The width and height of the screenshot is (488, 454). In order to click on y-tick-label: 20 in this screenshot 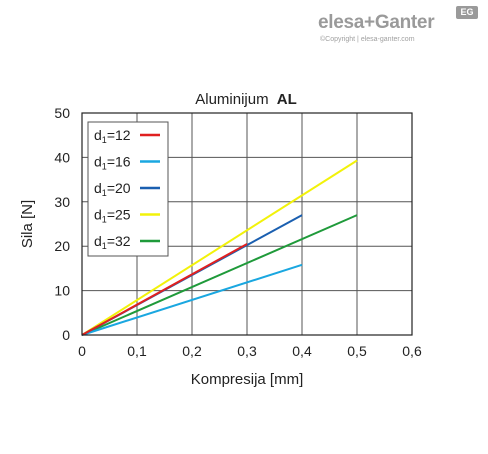, I will do `click(62, 246)`.